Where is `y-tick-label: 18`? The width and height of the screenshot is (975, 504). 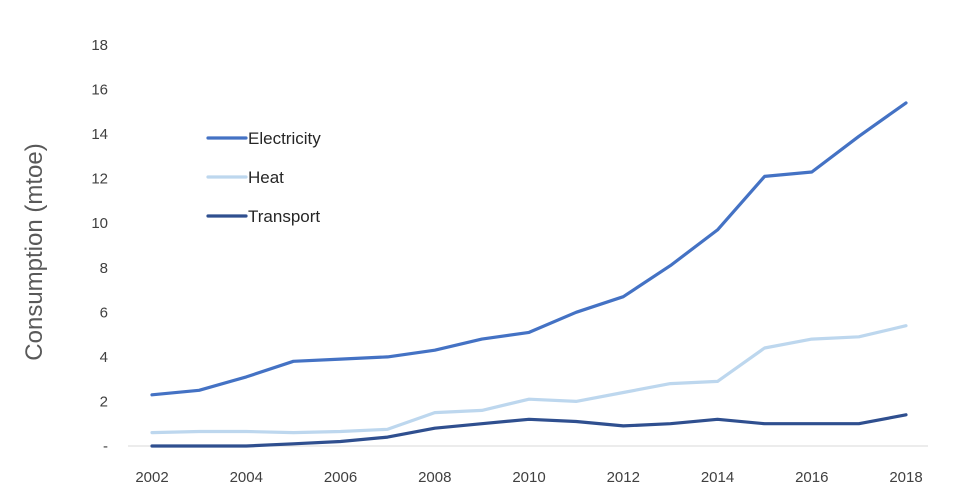
y-tick-label: 18 is located at coordinates (99, 45).